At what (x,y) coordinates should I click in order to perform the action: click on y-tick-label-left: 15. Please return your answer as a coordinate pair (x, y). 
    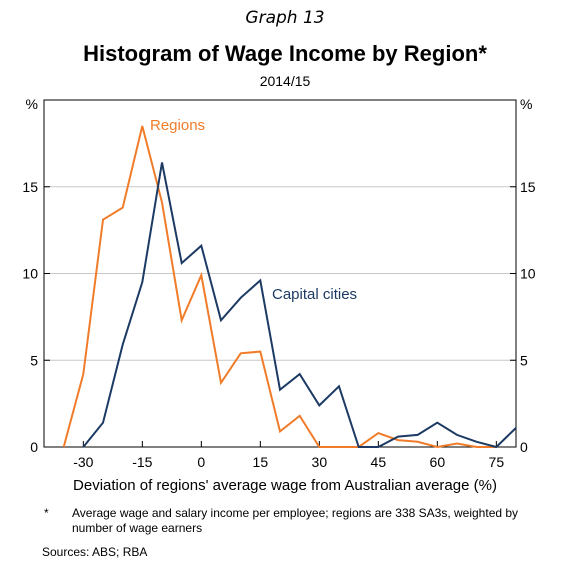
    Looking at the image, I should click on (30, 187).